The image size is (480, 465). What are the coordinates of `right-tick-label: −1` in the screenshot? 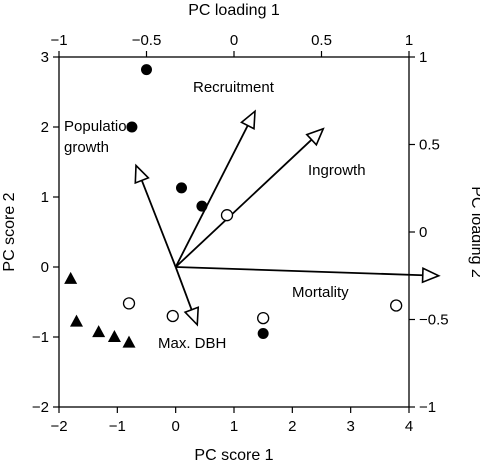 It's located at (427, 407).